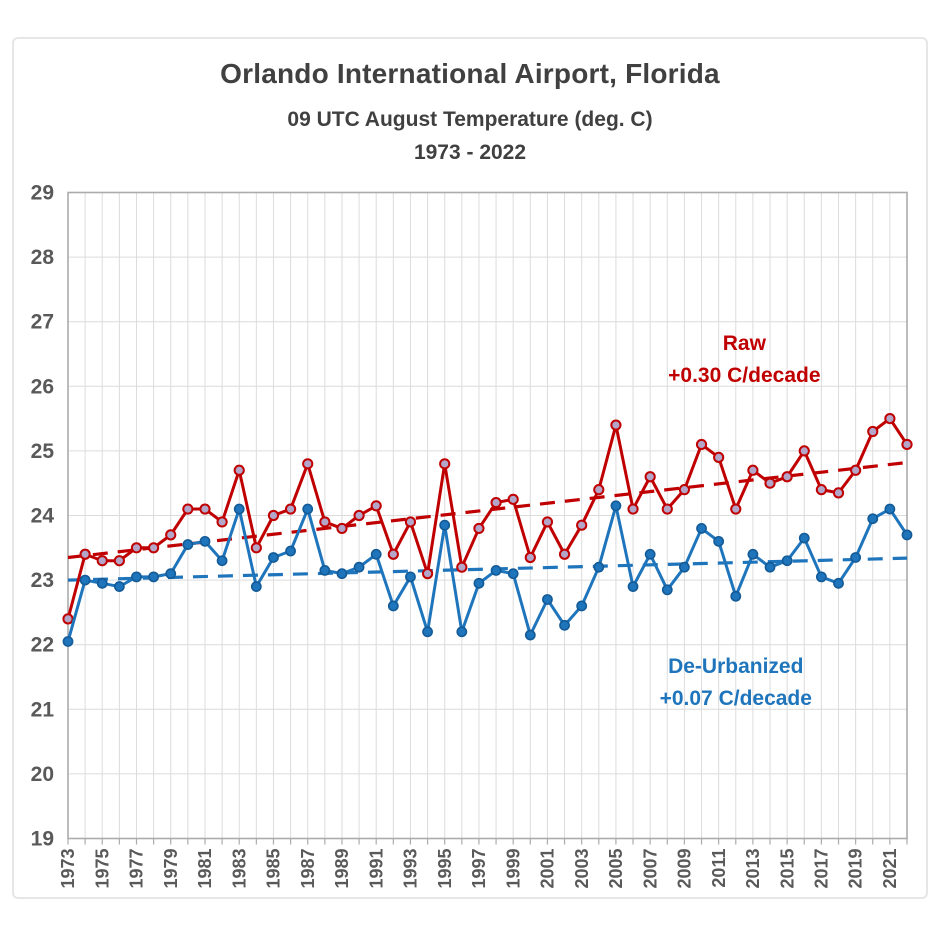  What do you see at coordinates (890, 869) in the screenshot?
I see `x-axis-tick-label: 2021` at bounding box center [890, 869].